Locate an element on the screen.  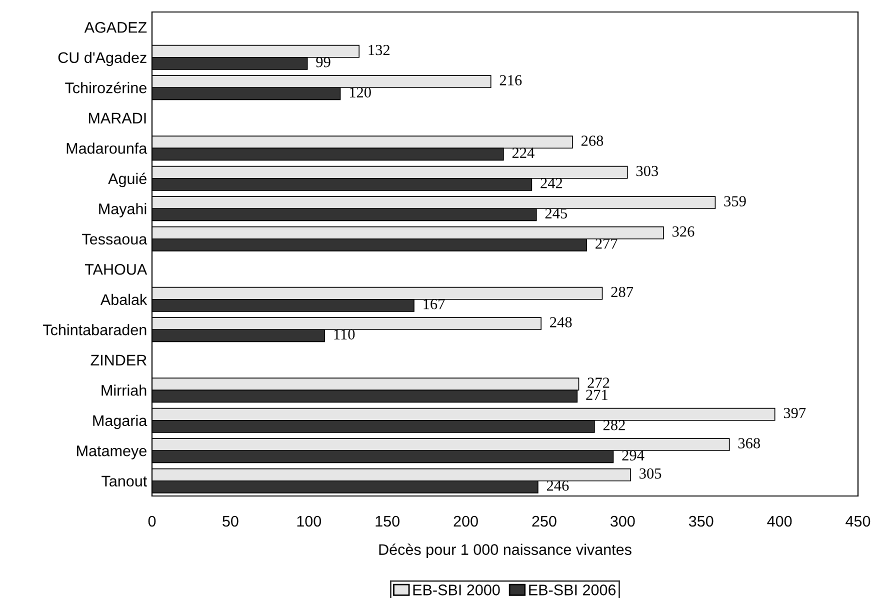
y-tick-label: CU d'Agadez is located at coordinates (102, 59).